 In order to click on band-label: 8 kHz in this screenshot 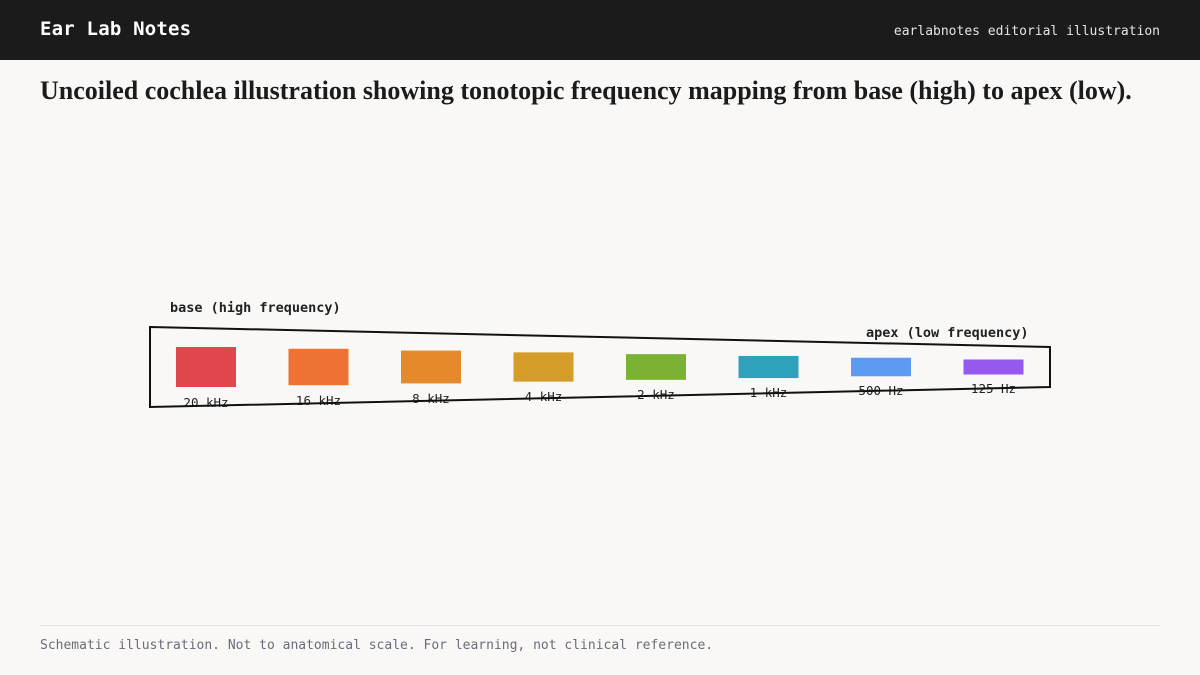, I will do `click(431, 398)`.